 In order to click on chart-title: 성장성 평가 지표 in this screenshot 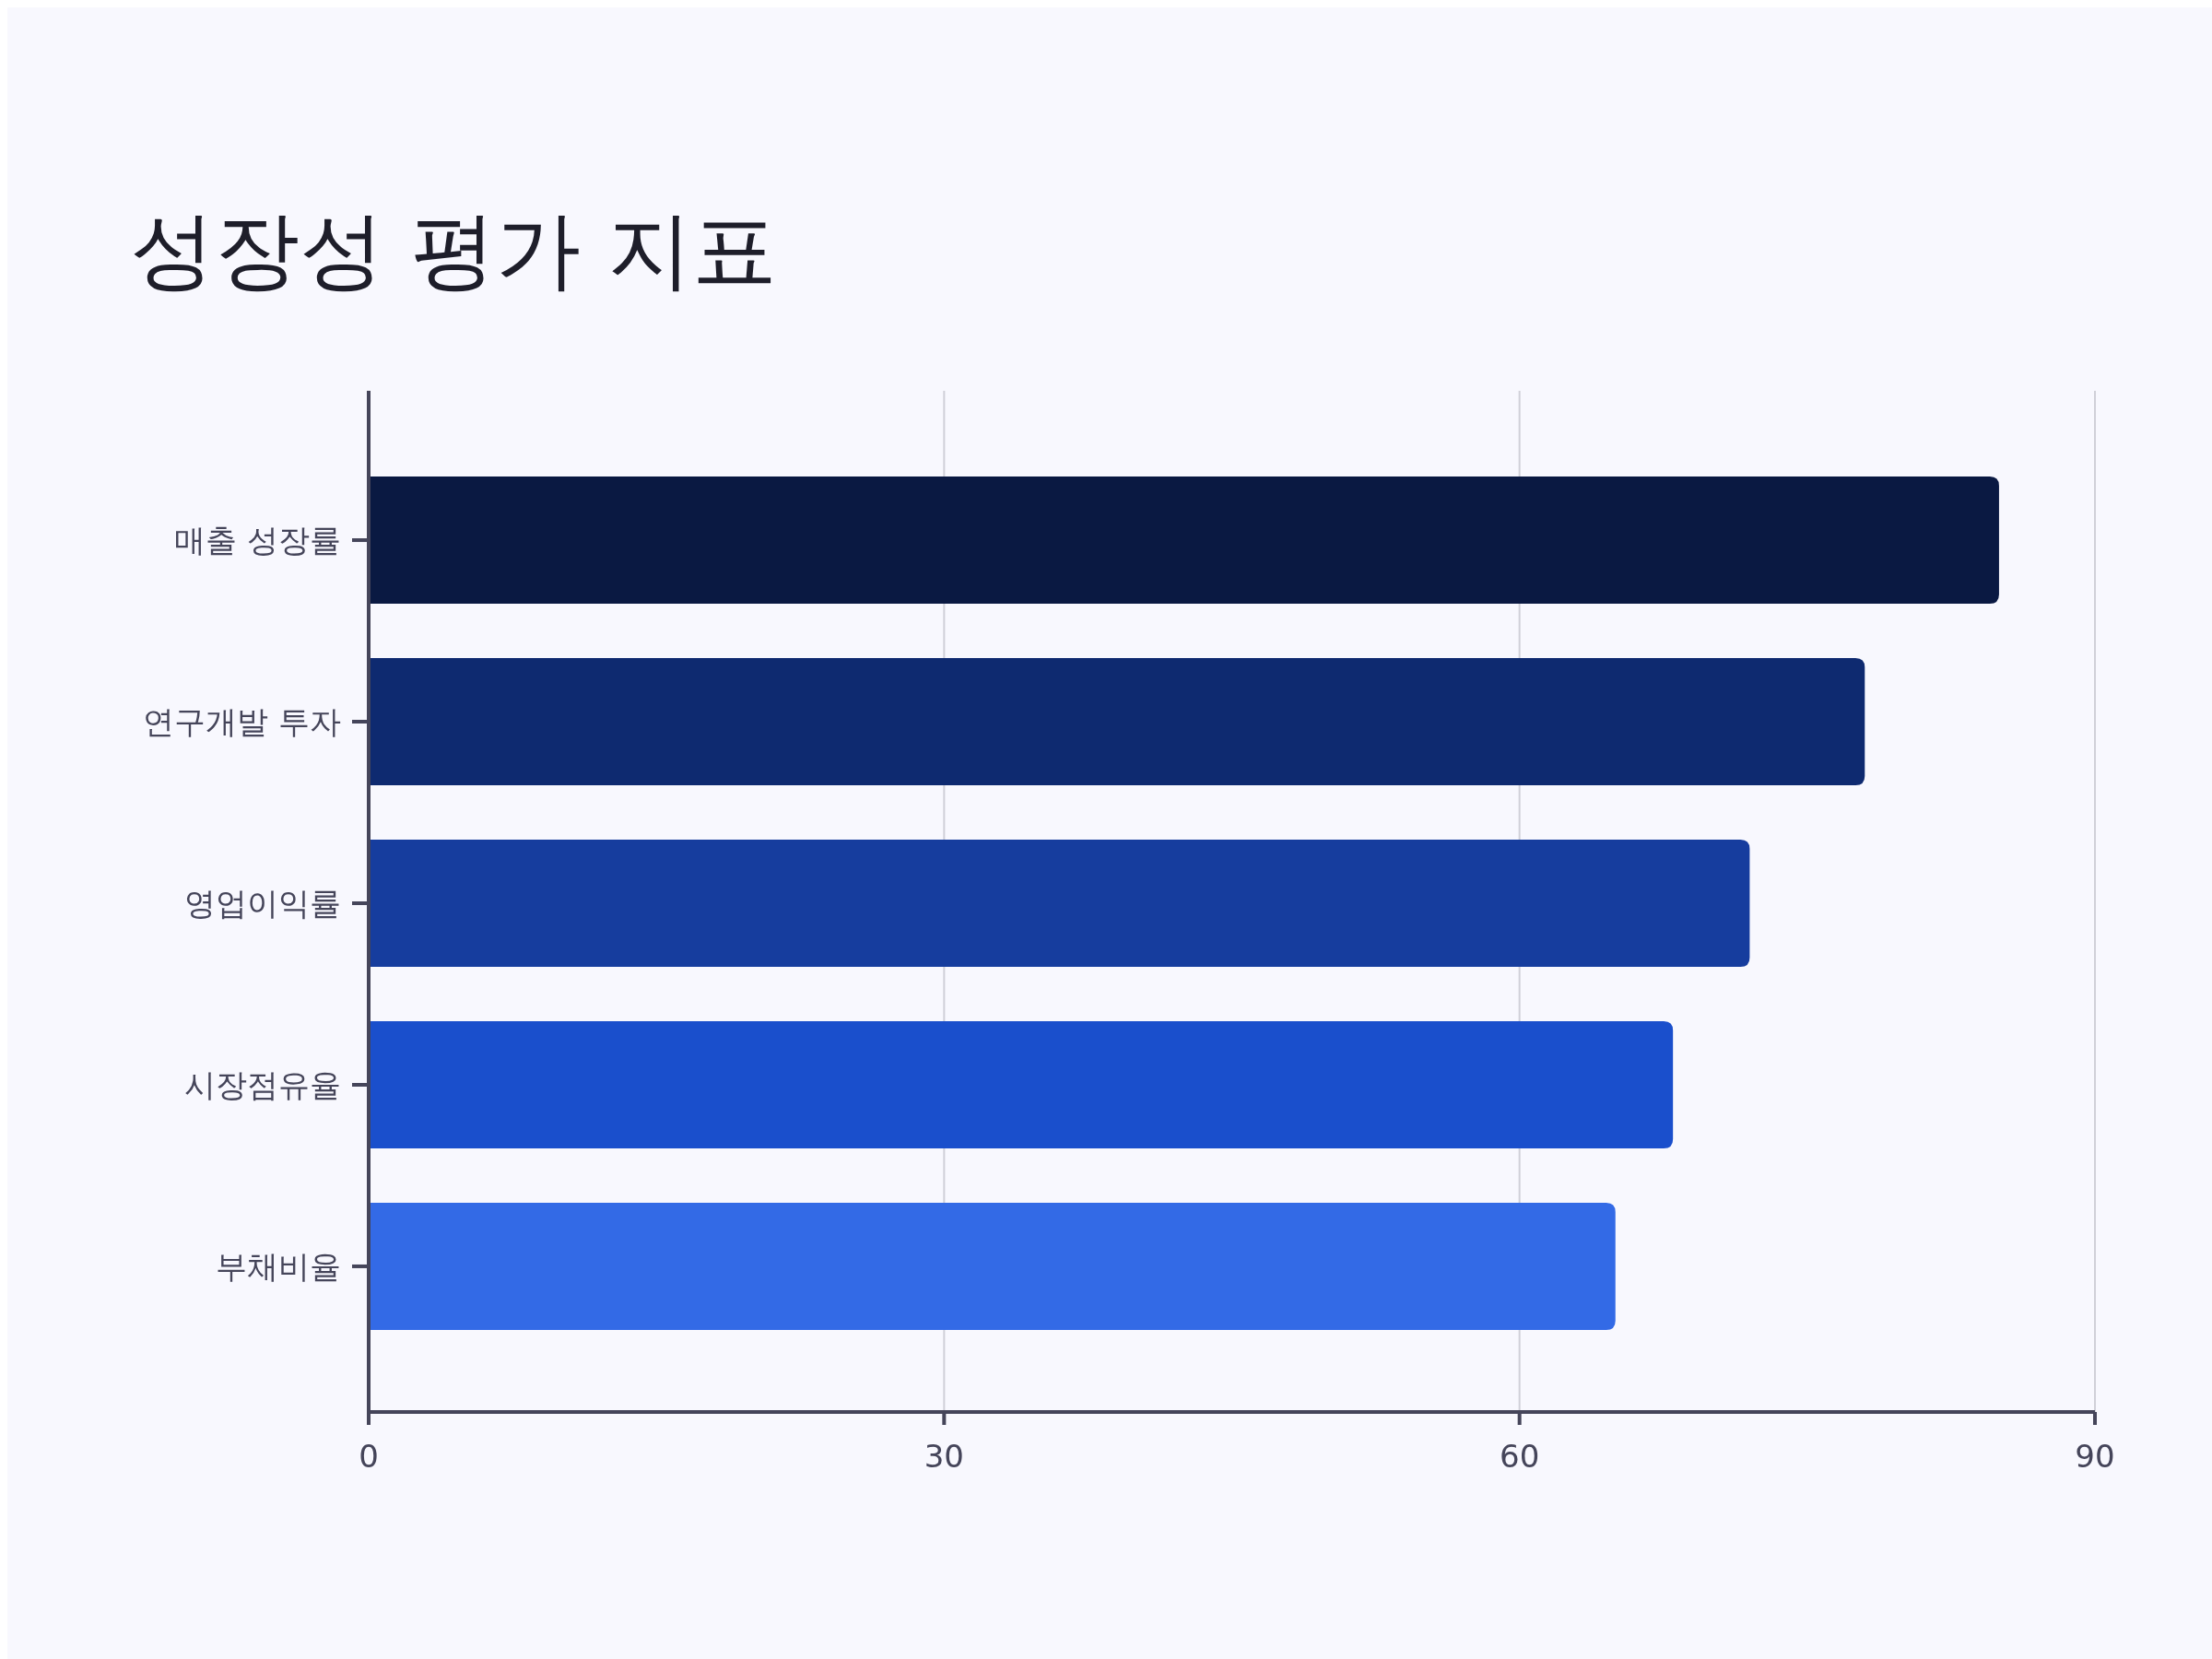, I will do `click(454, 250)`.